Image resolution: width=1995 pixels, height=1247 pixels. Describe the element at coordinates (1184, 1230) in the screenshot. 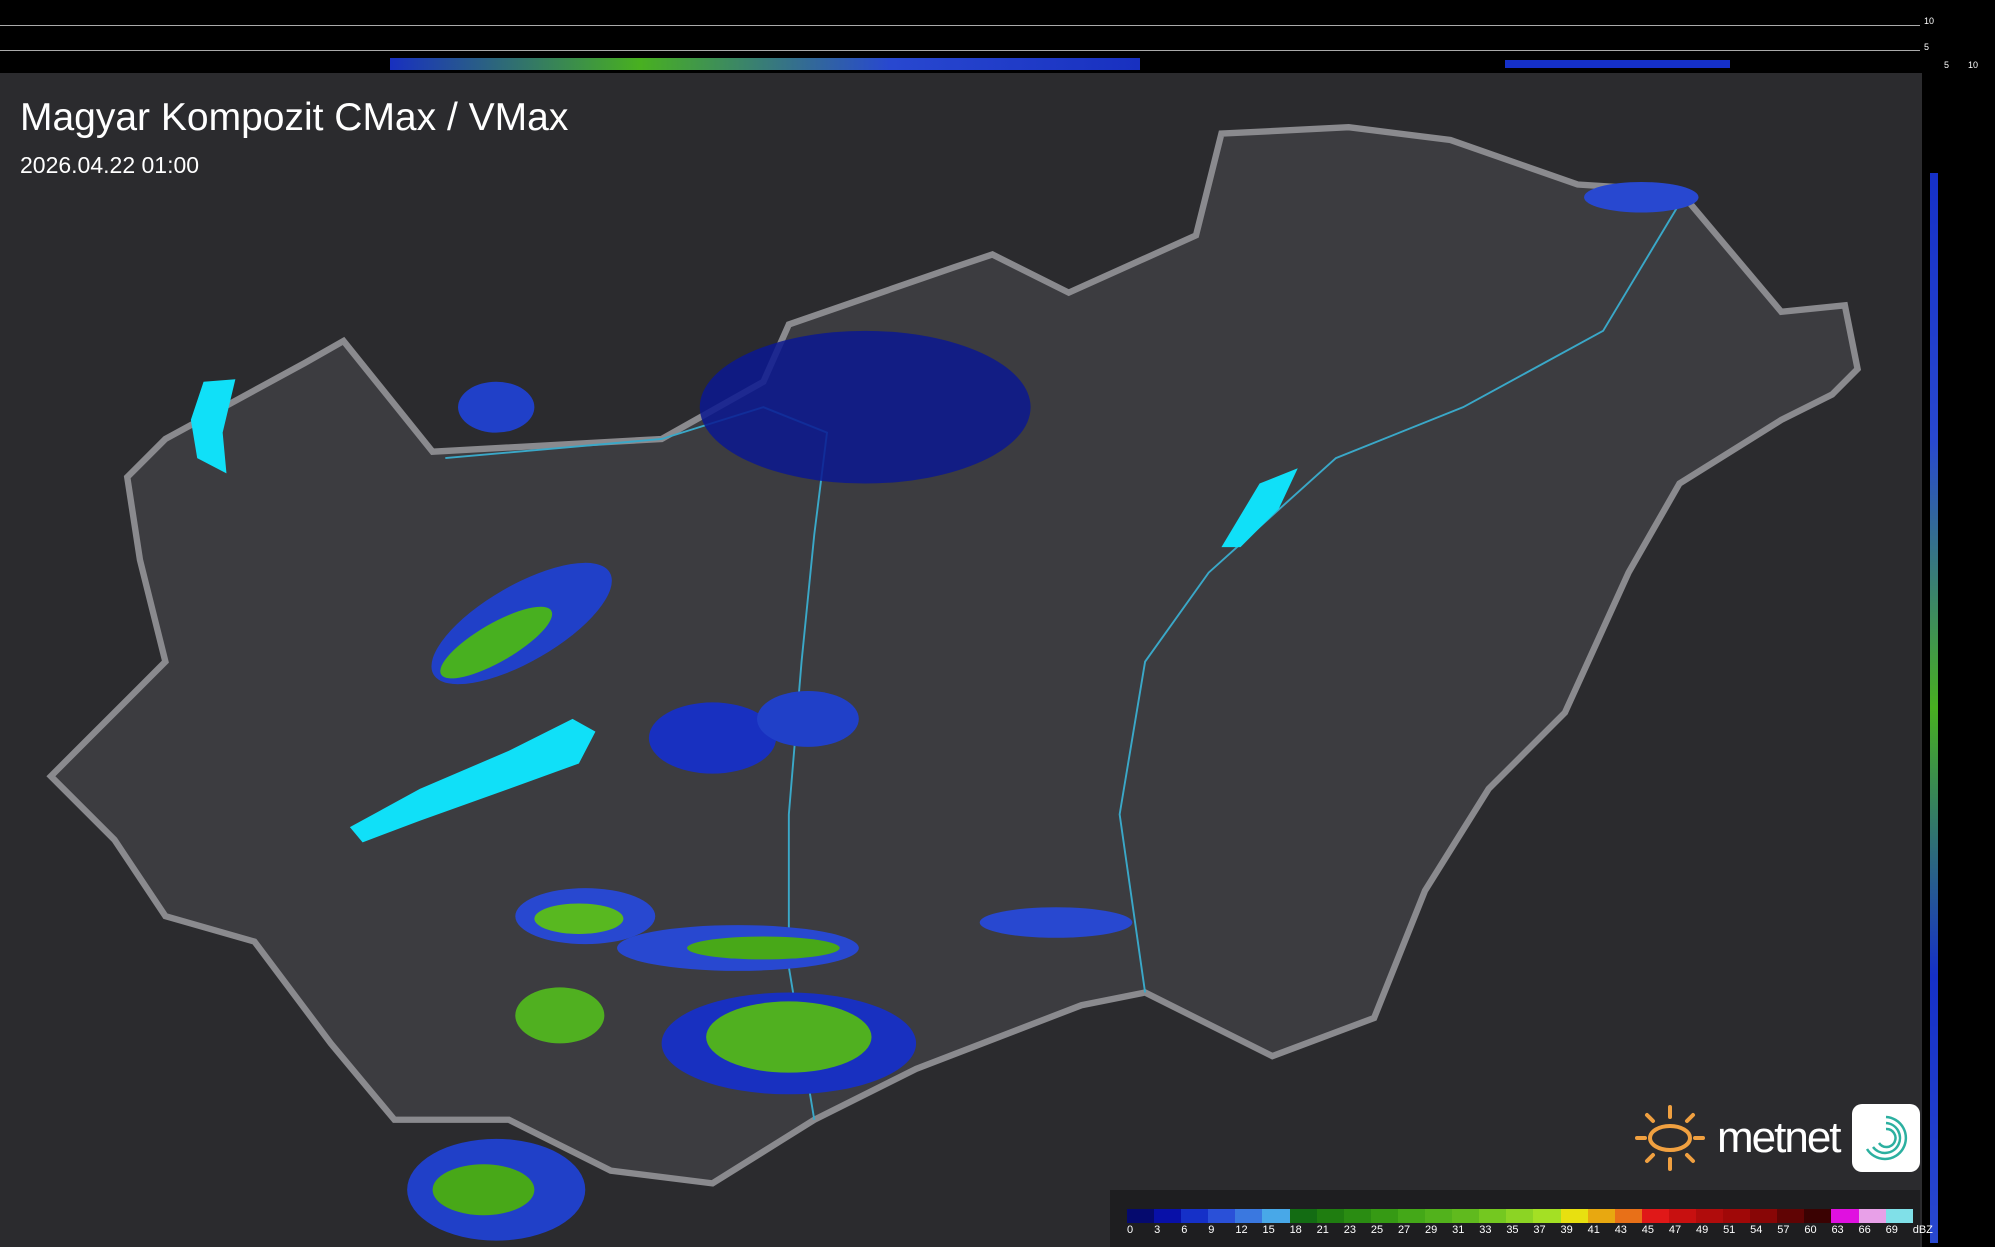

I see `legend-label: 6` at that location.